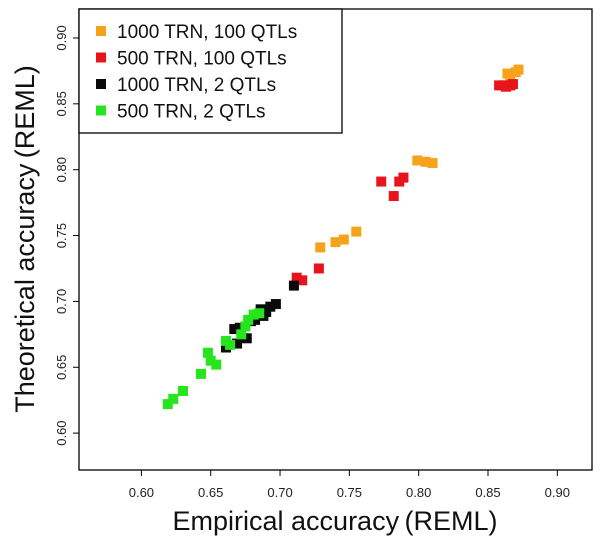 This screenshot has height=539, width=600. What do you see at coordinates (279, 492) in the screenshot?
I see `x-tick-label: 0.70` at bounding box center [279, 492].